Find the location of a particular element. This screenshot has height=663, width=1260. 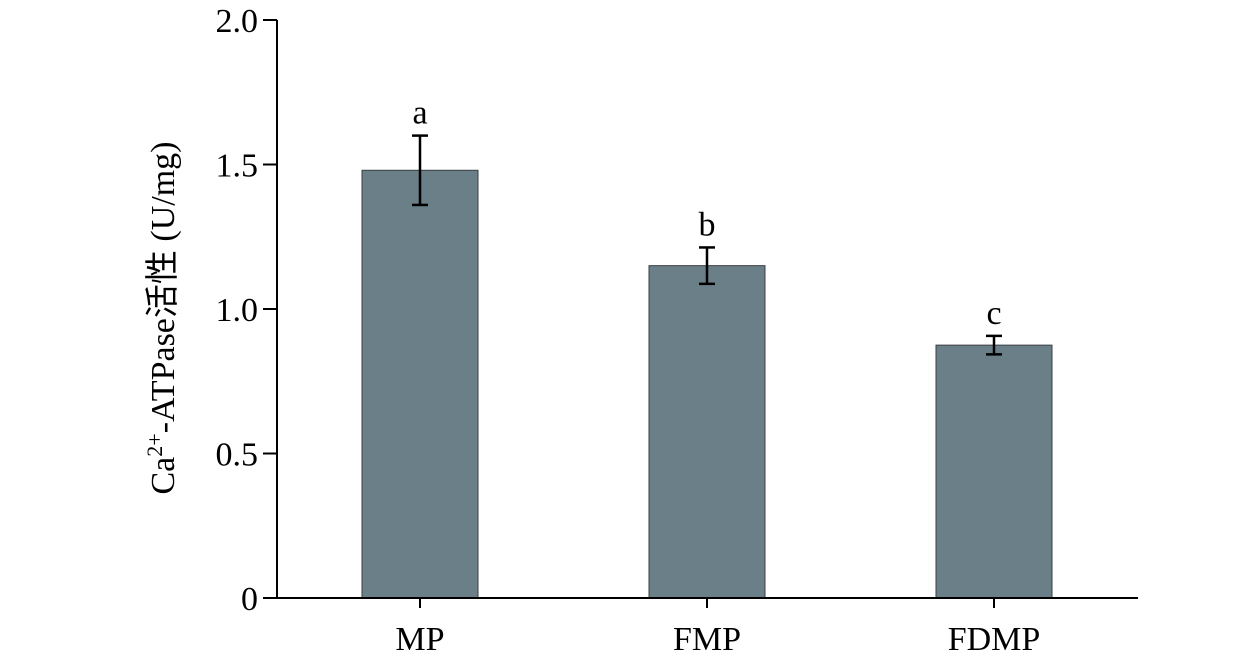

category-label: FDMP is located at coordinates (994, 639).